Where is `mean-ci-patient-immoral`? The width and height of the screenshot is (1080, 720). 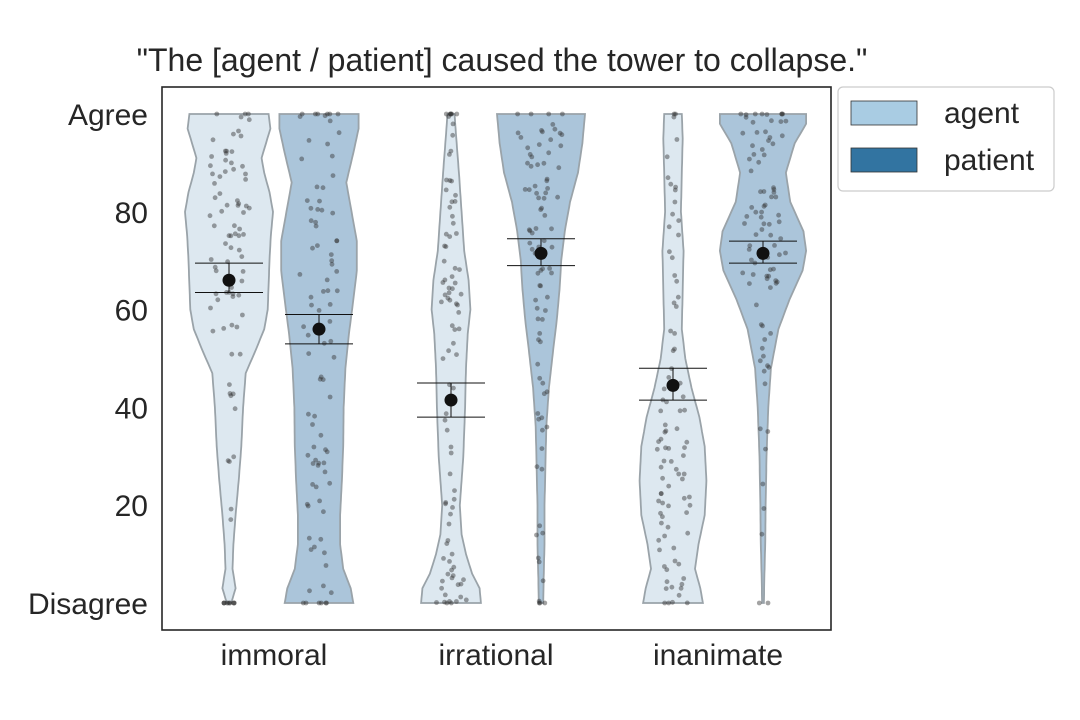 mean-ci-patient-immoral is located at coordinates (319, 329).